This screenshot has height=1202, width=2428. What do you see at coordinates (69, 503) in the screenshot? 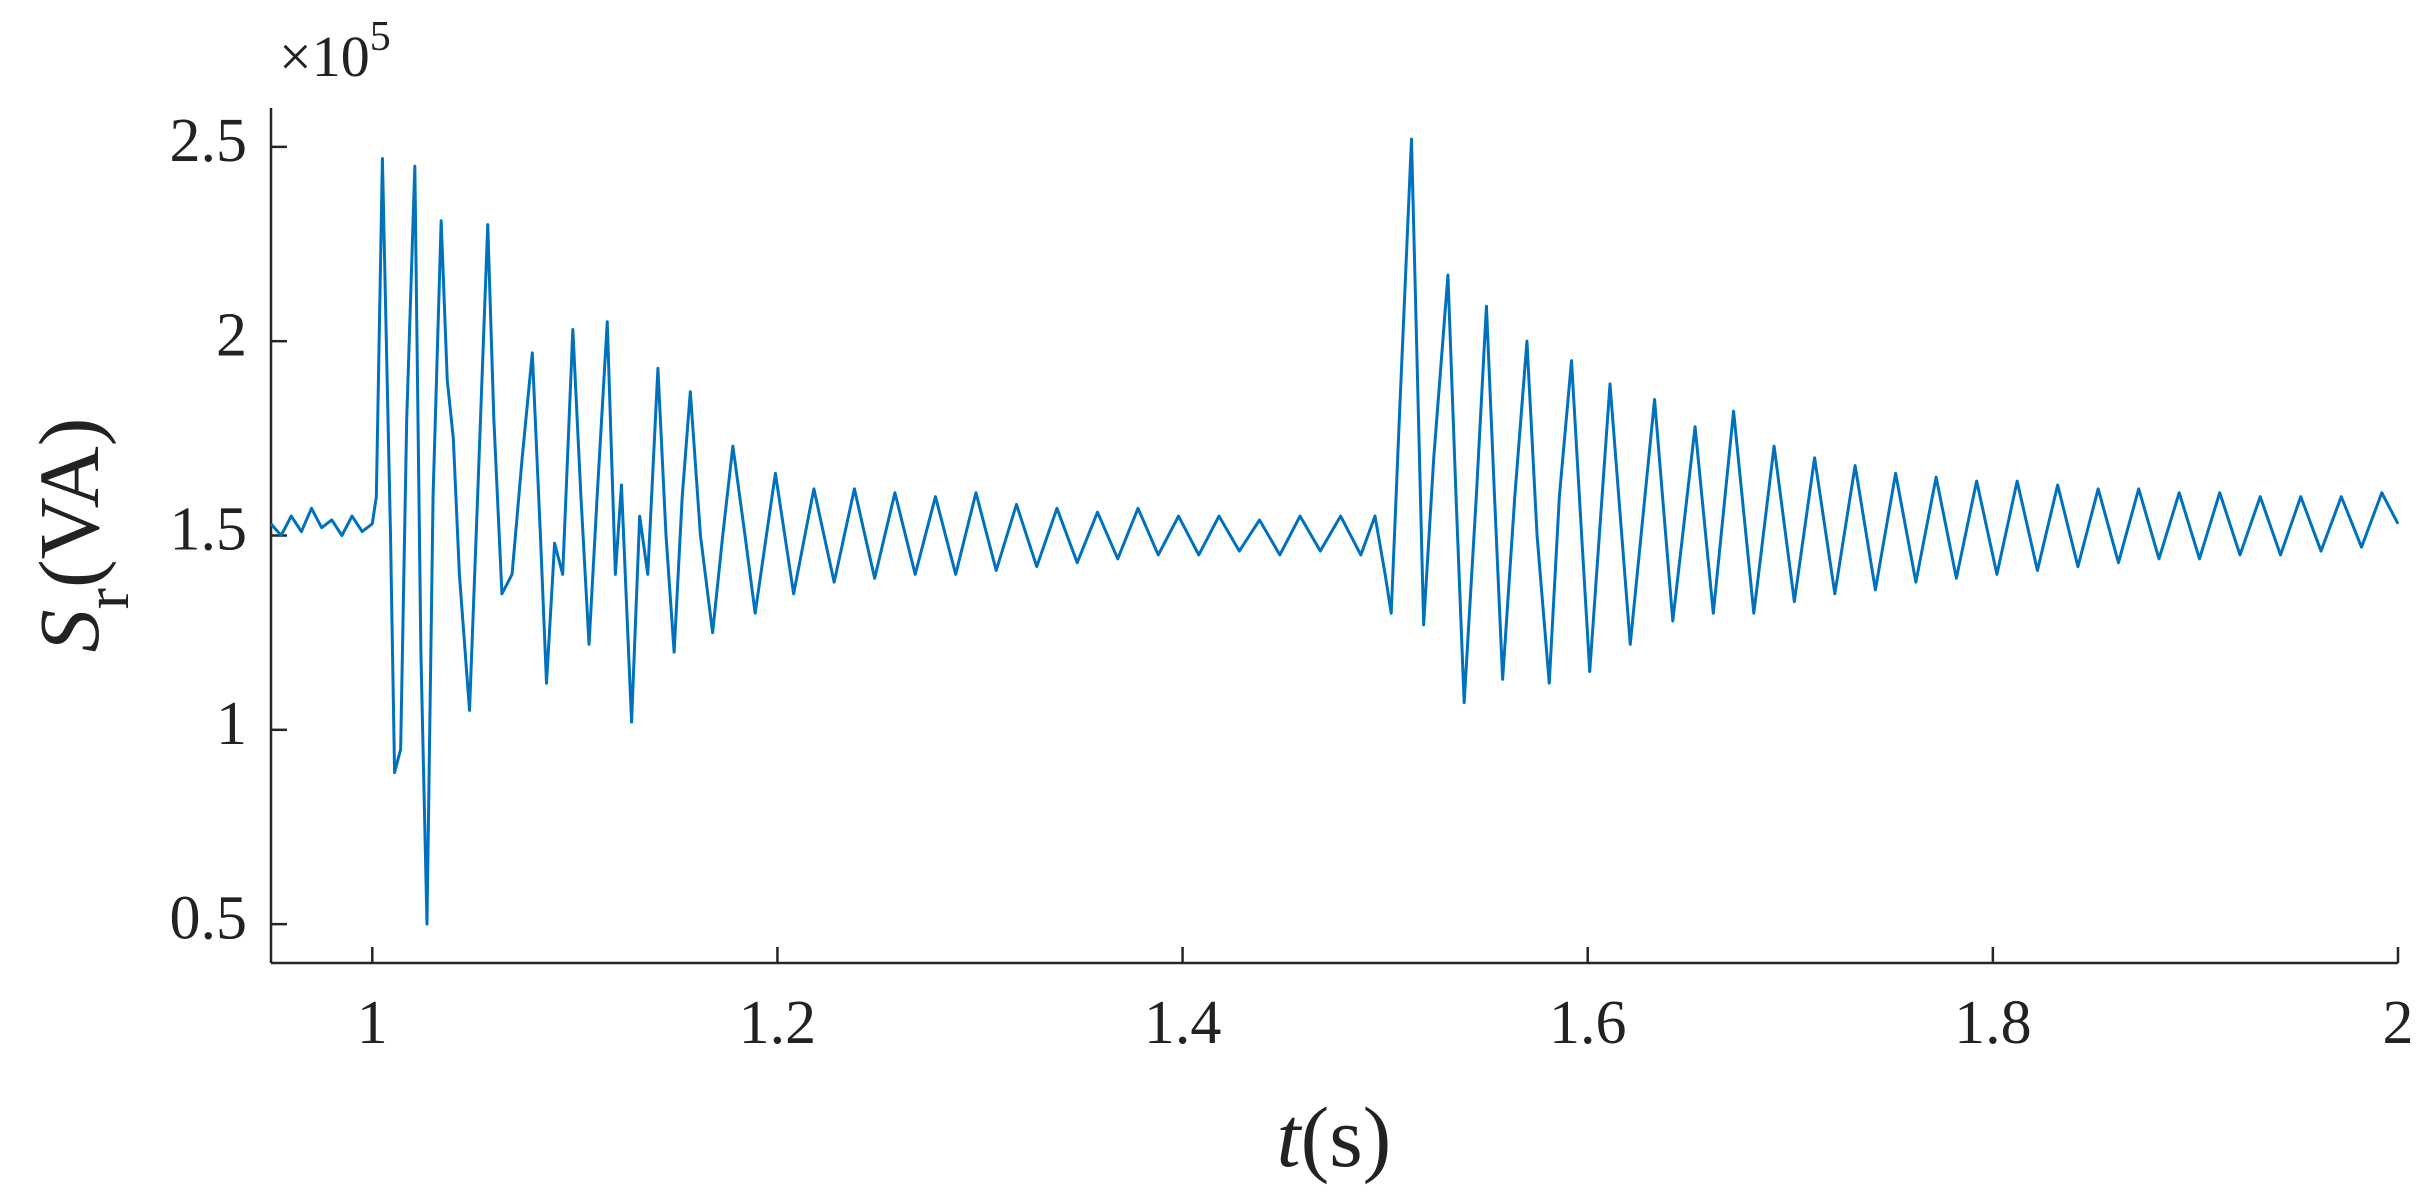
I see `y-label-unit: (VA)` at bounding box center [69, 503].